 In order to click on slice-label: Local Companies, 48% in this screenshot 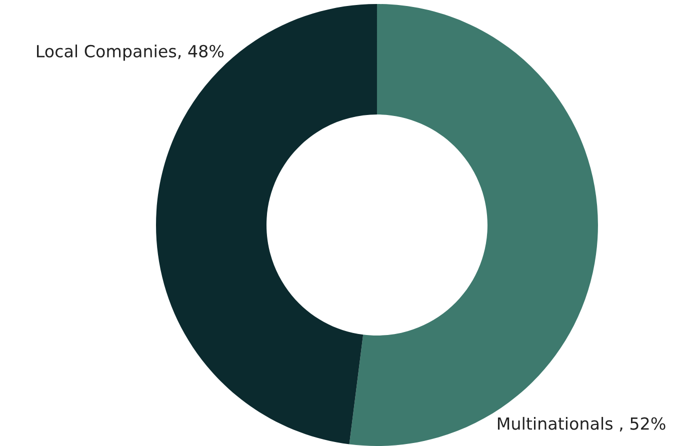, I will do `click(130, 52)`.